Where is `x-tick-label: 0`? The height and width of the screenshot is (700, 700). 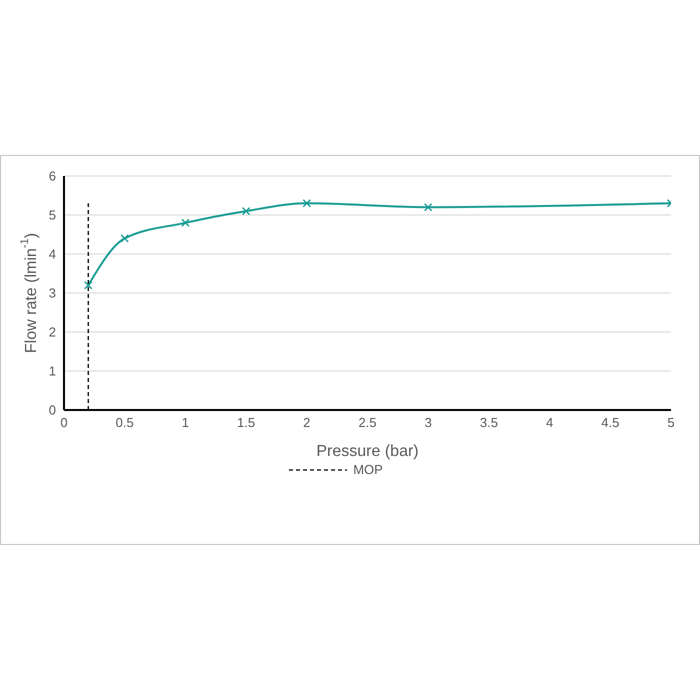 x-tick-label: 0 is located at coordinates (64, 422).